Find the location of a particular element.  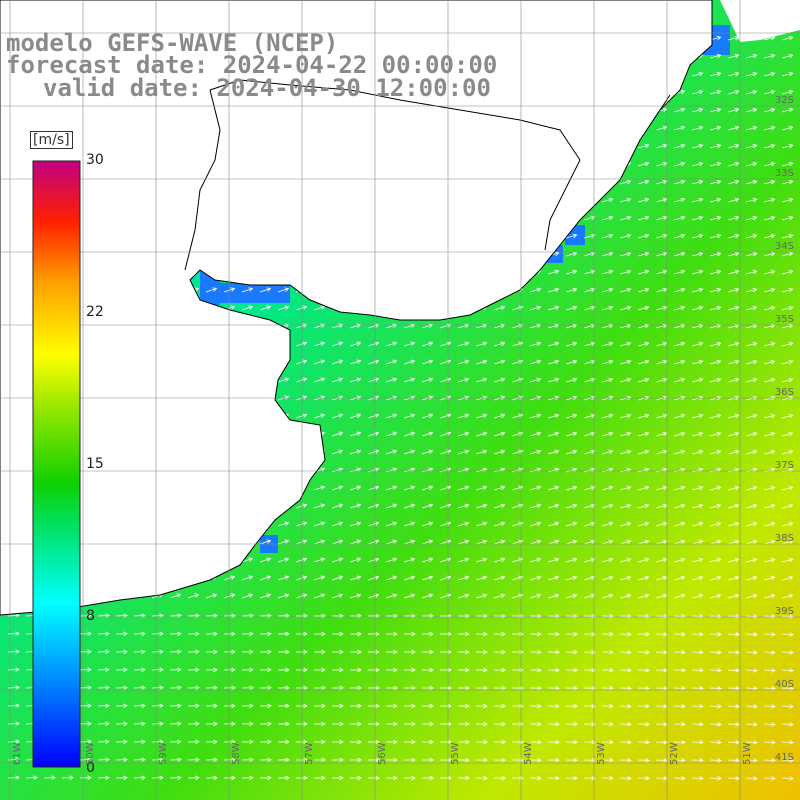

lon-label: 58W is located at coordinates (236, 753).